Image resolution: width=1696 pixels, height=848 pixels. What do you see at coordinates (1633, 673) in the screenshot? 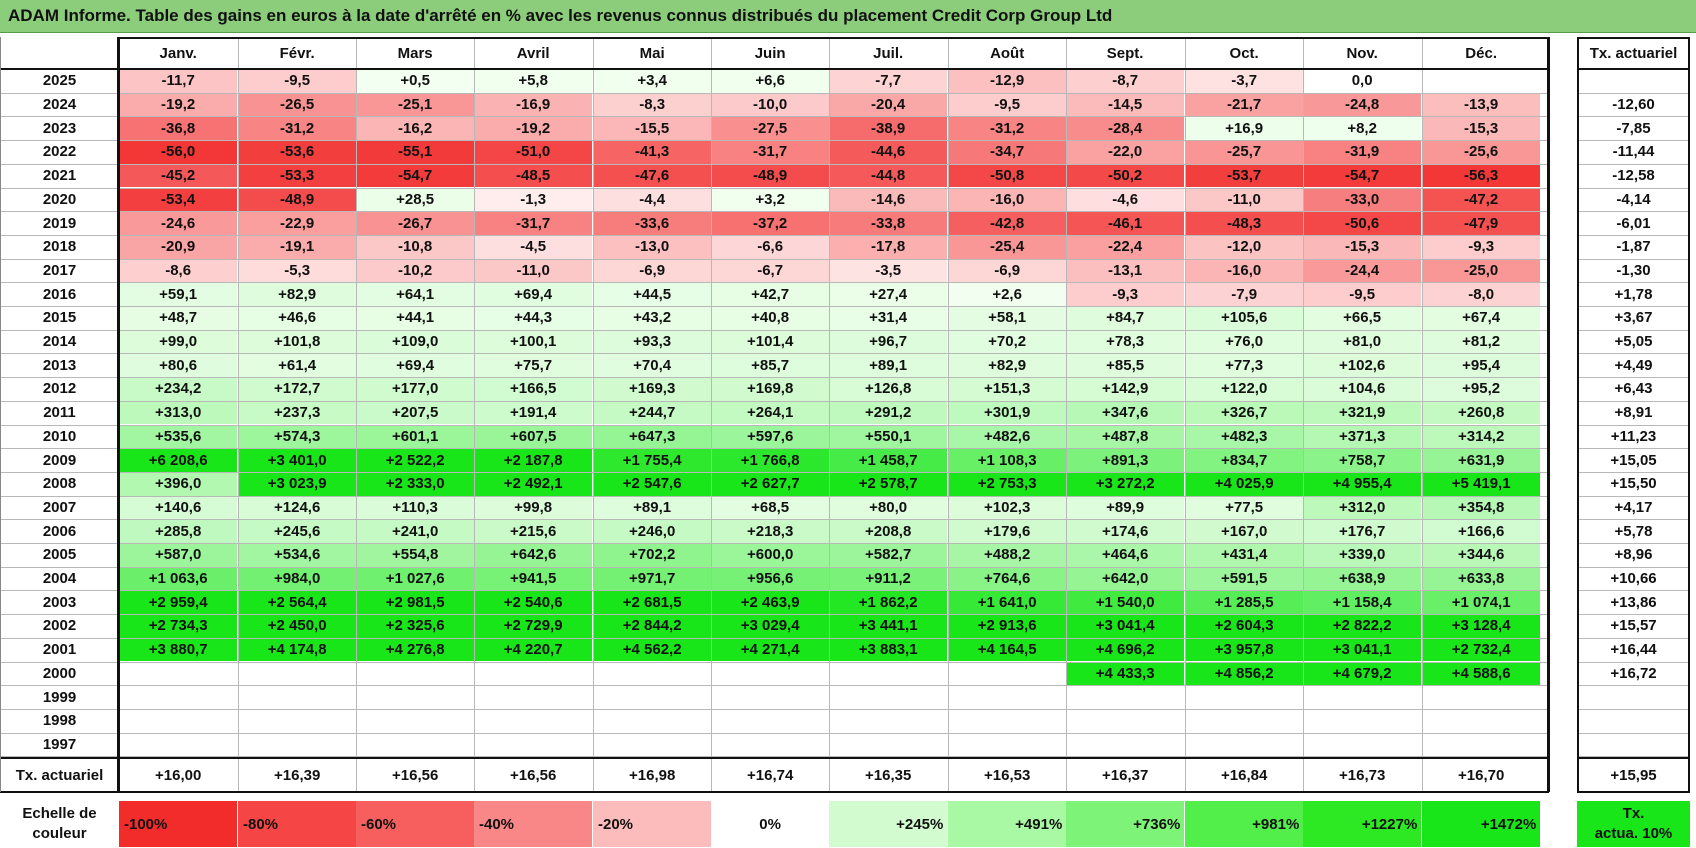
I see `annual-rate-cell: +16,72` at bounding box center [1633, 673].